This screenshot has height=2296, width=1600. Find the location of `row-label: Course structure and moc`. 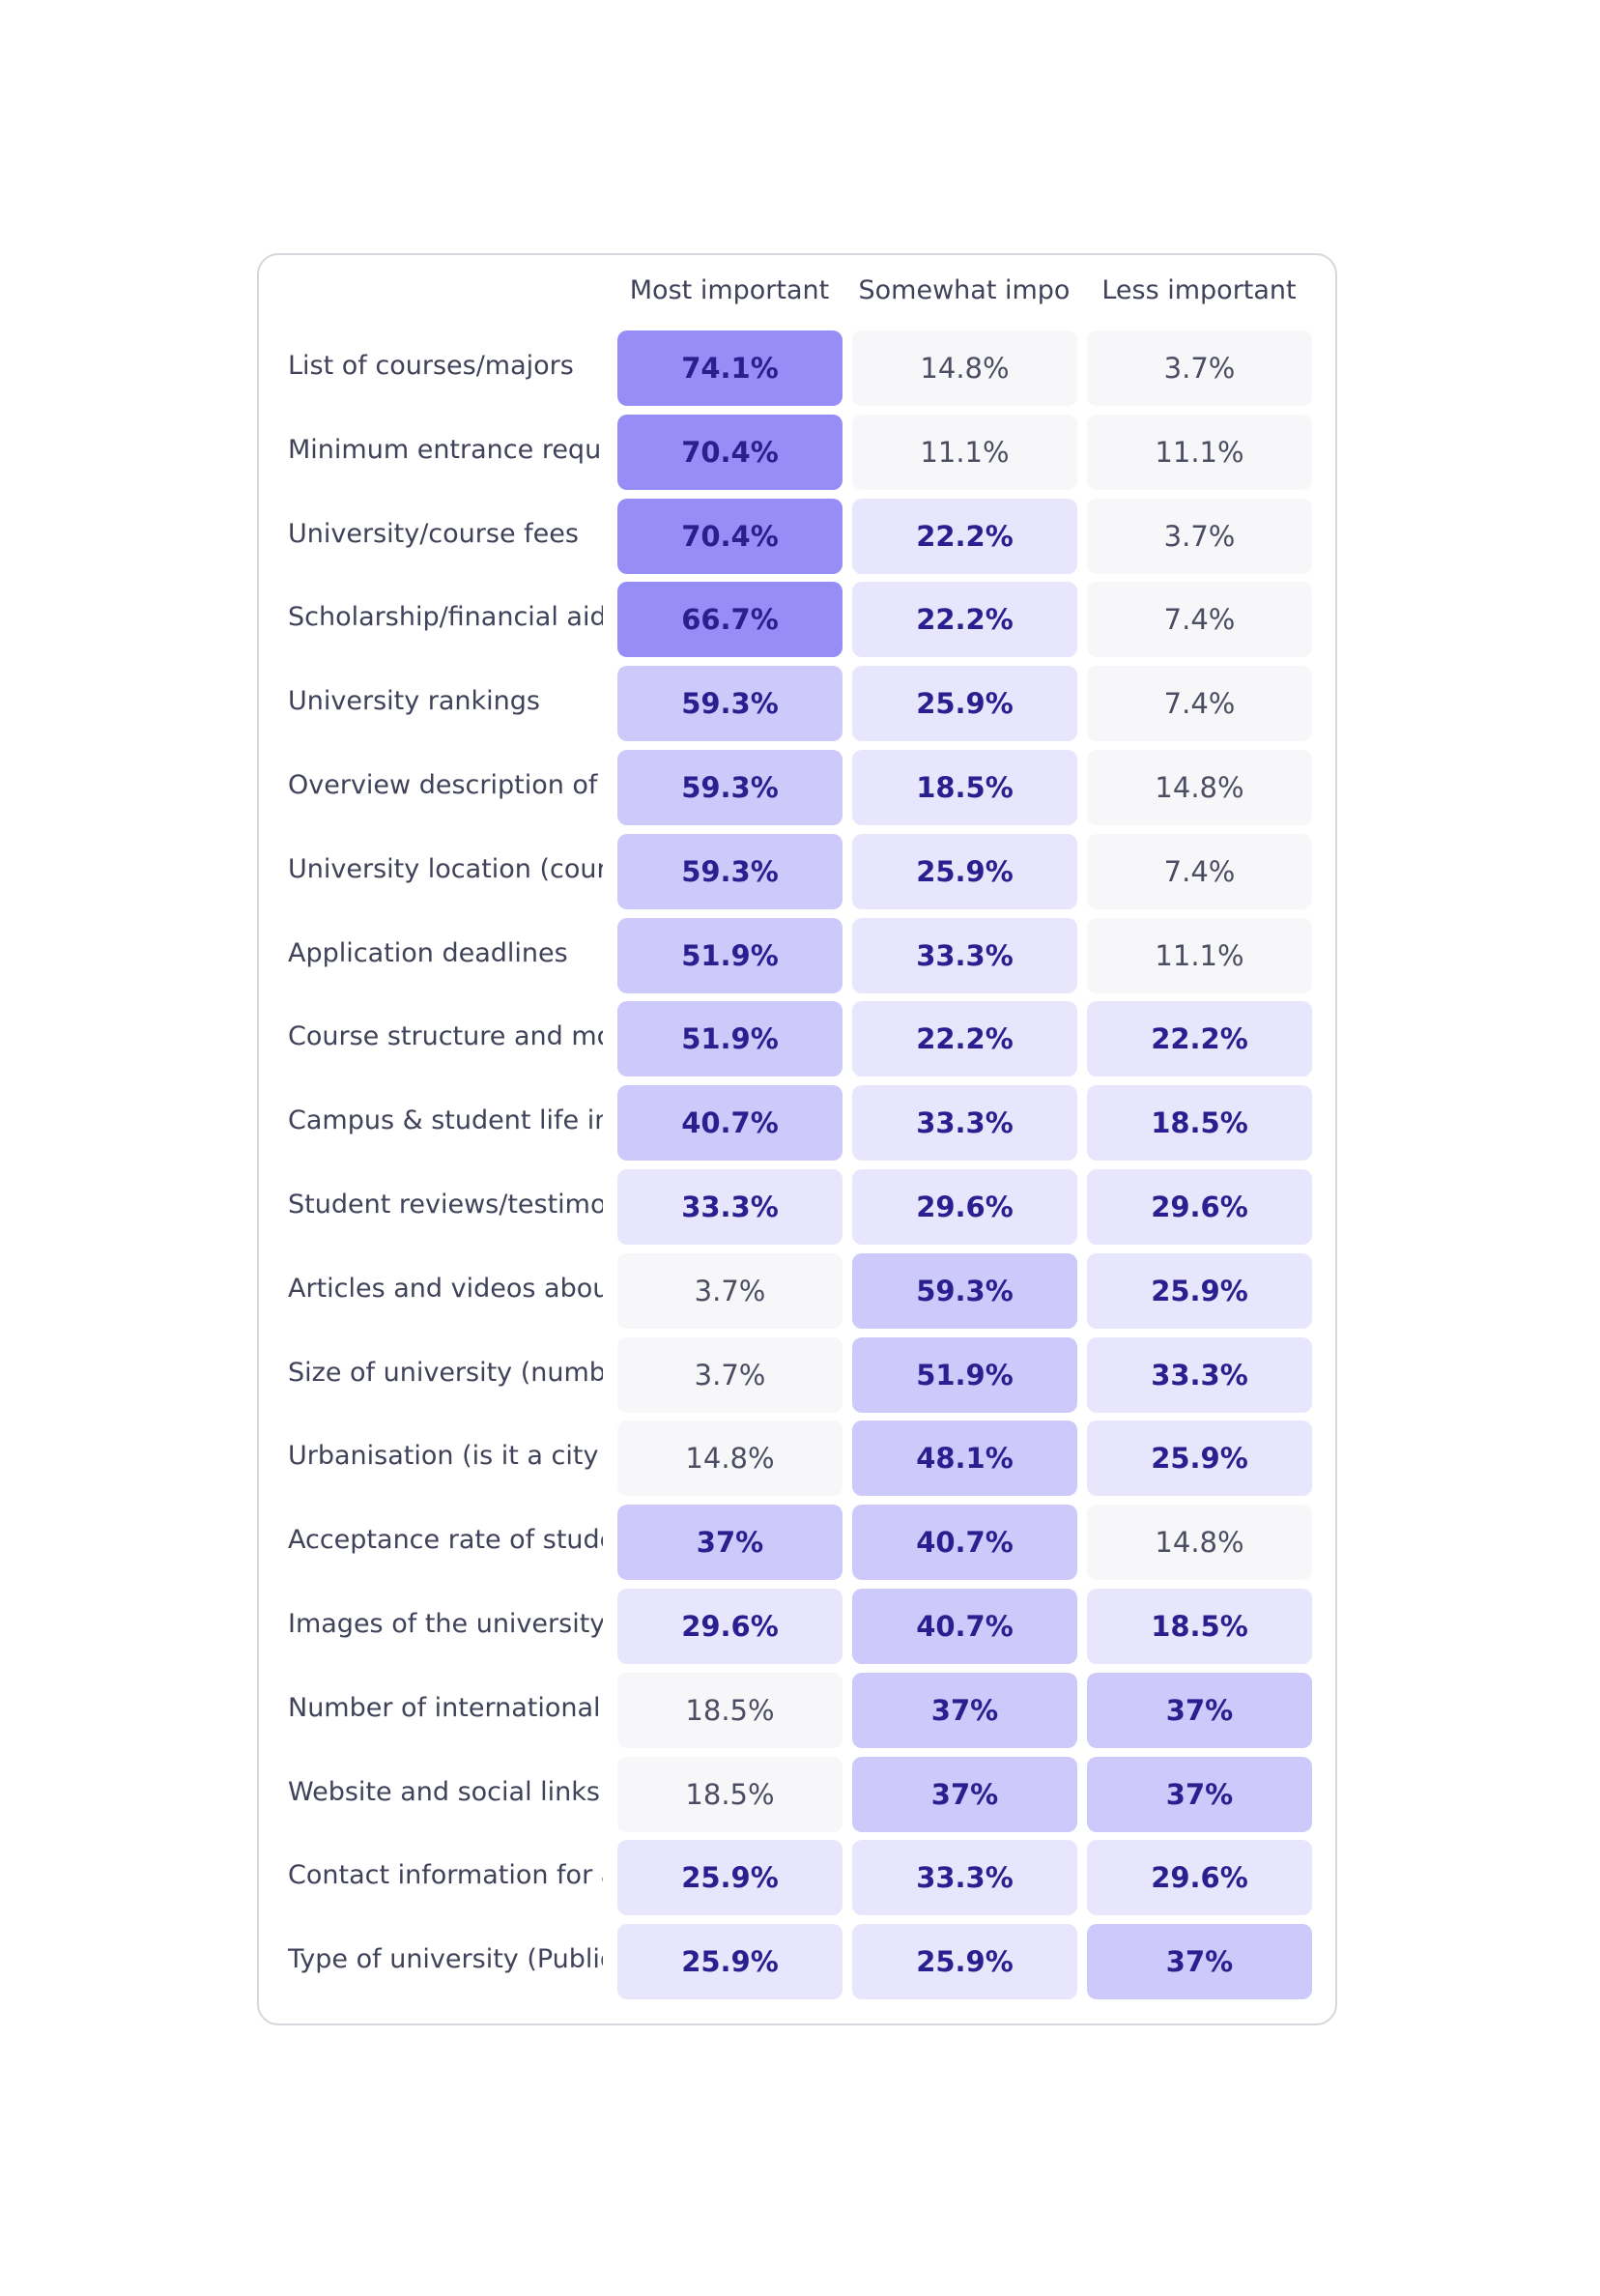

row-label: Course structure and moc is located at coordinates (445, 1036).